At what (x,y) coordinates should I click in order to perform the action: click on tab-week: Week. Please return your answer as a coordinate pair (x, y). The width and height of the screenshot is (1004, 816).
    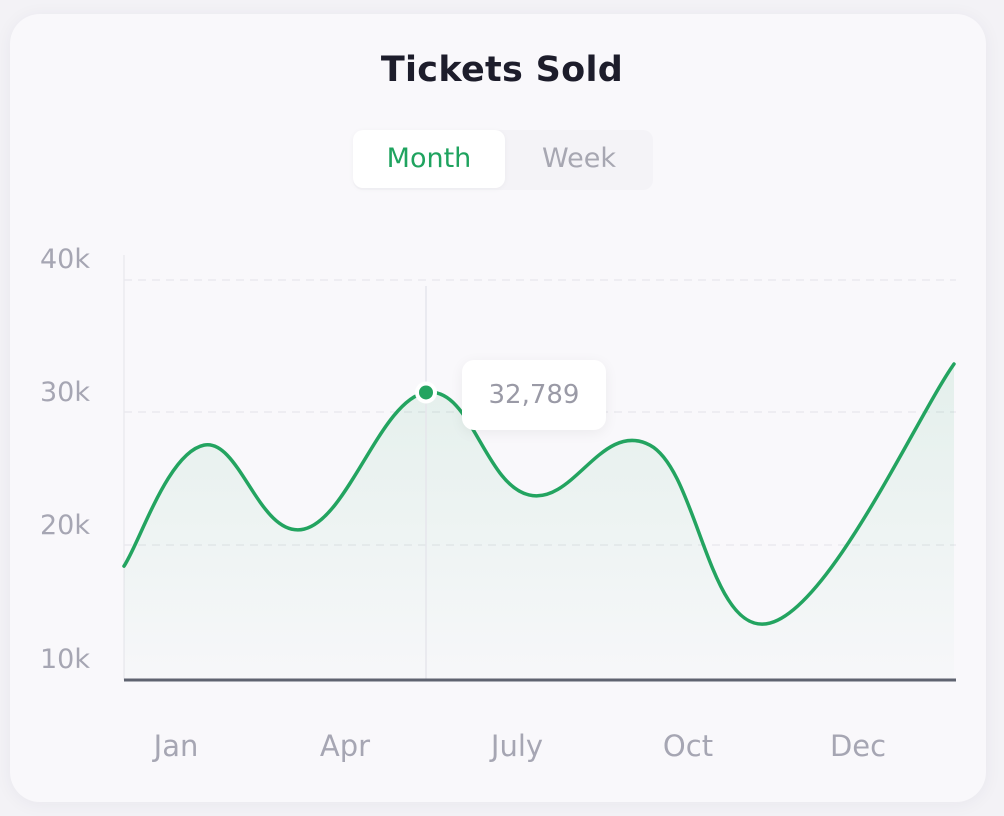
    Looking at the image, I should click on (579, 158).